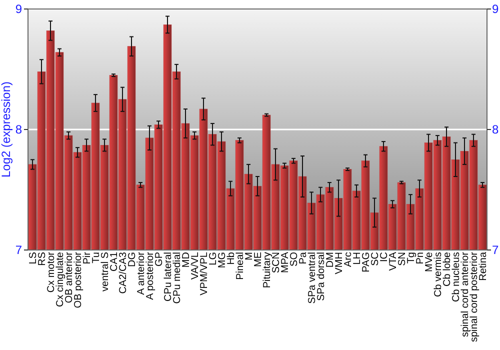  Describe the element at coordinates (447, 269) in the screenshot. I see `x-tick-label: Cb lobe` at that location.